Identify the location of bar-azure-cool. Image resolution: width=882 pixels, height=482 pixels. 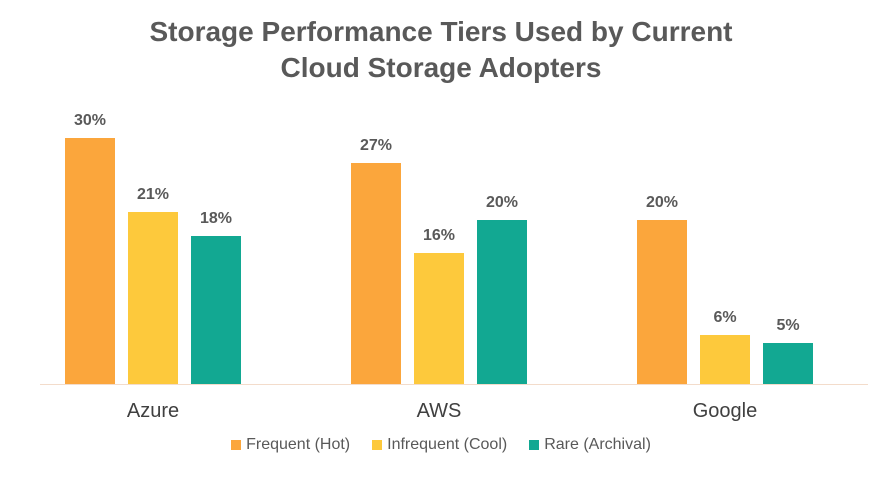
(153, 298).